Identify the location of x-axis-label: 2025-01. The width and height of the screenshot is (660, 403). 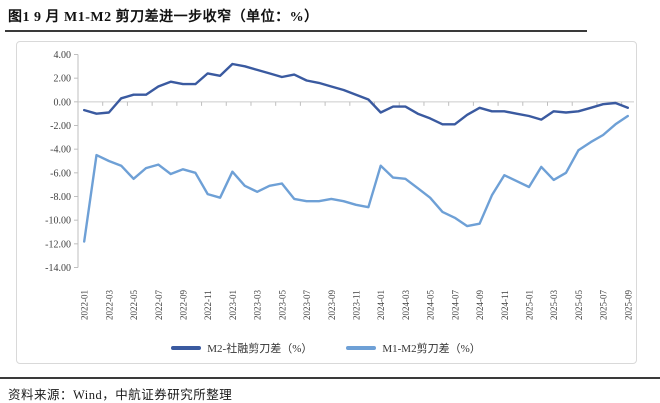
(529, 305).